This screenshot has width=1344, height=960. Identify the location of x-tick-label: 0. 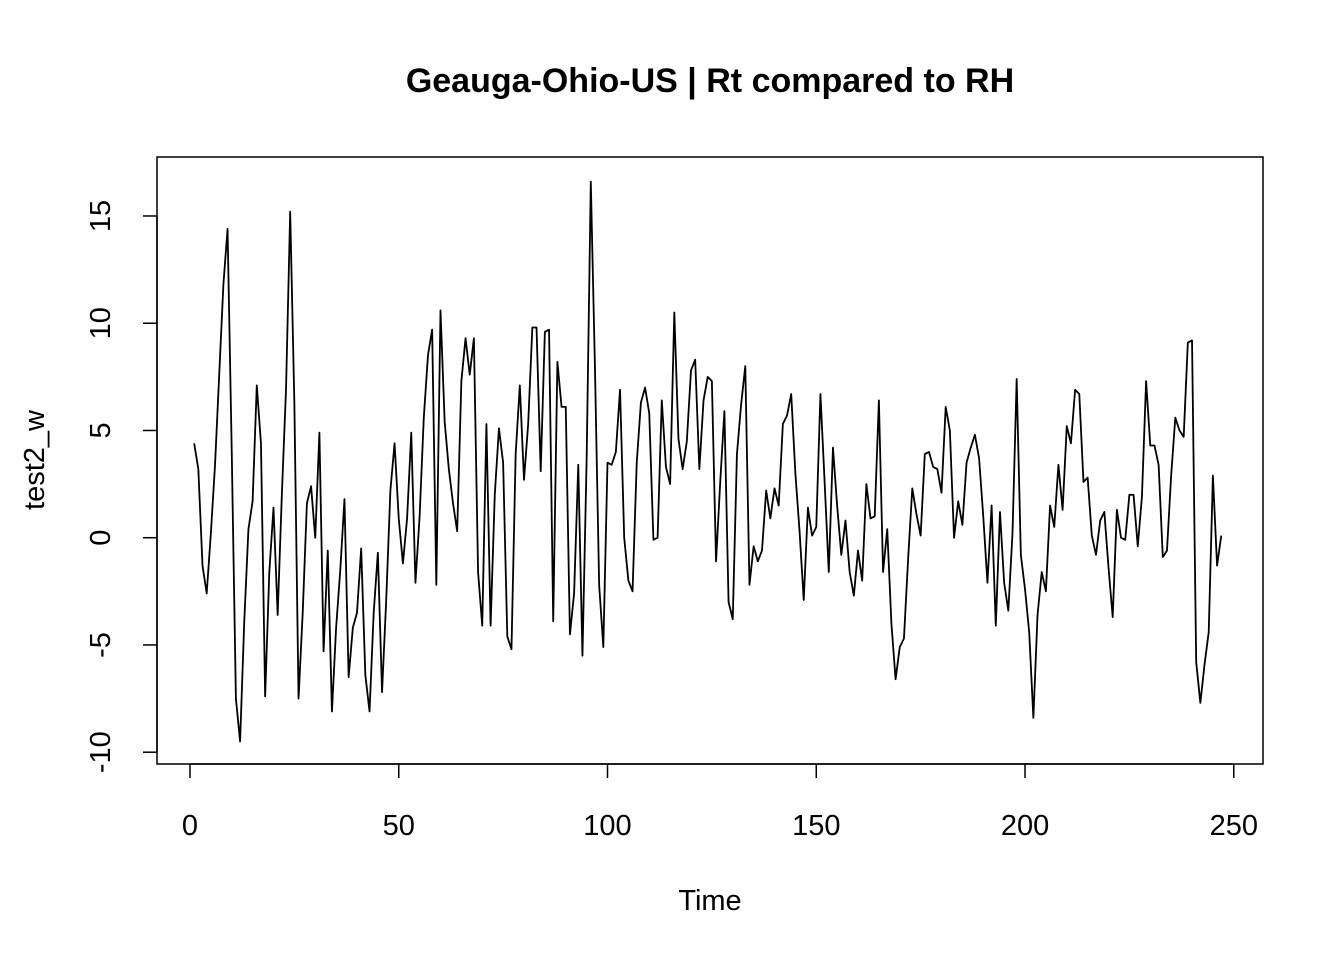
(190, 826).